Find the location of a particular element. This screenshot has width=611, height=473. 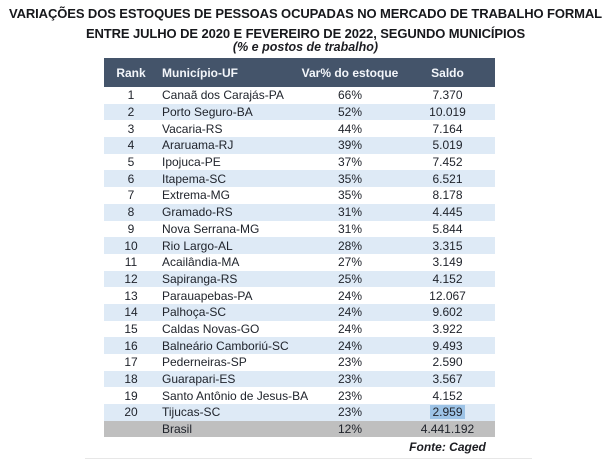

table-row: 11 Acailândia-MA 27% 3.149 is located at coordinates (299, 262).